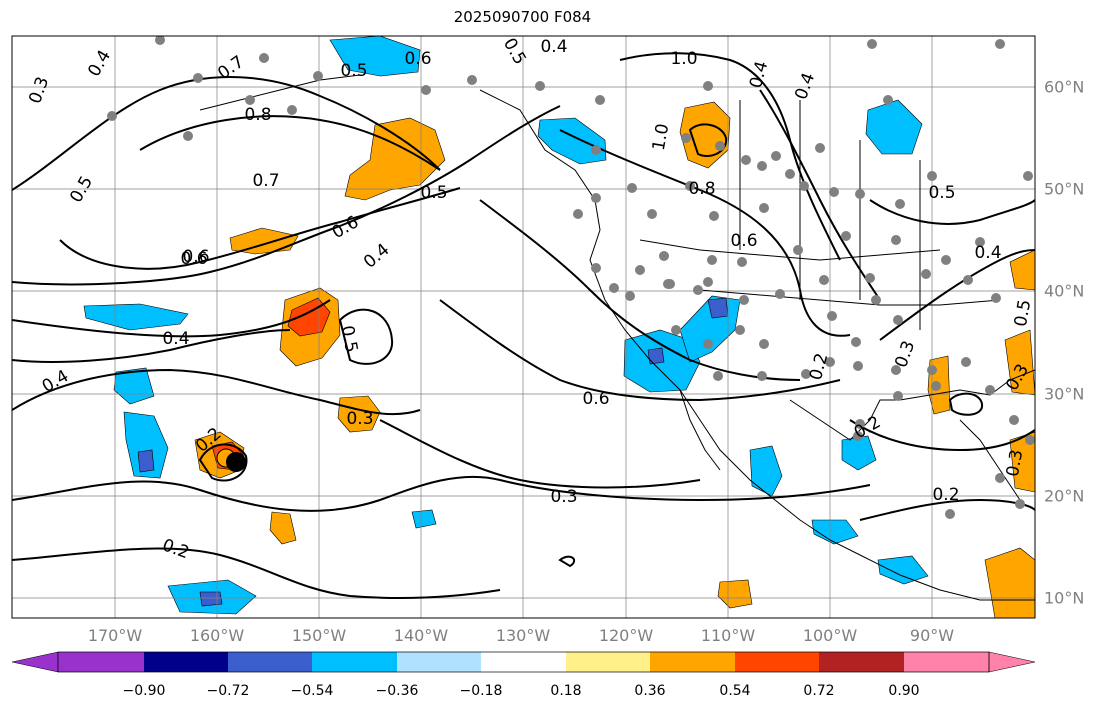 The height and width of the screenshot is (712, 1105). Describe the element at coordinates (566, 691) in the screenshot. I see `colorbar-tick-label: 0.18` at that location.